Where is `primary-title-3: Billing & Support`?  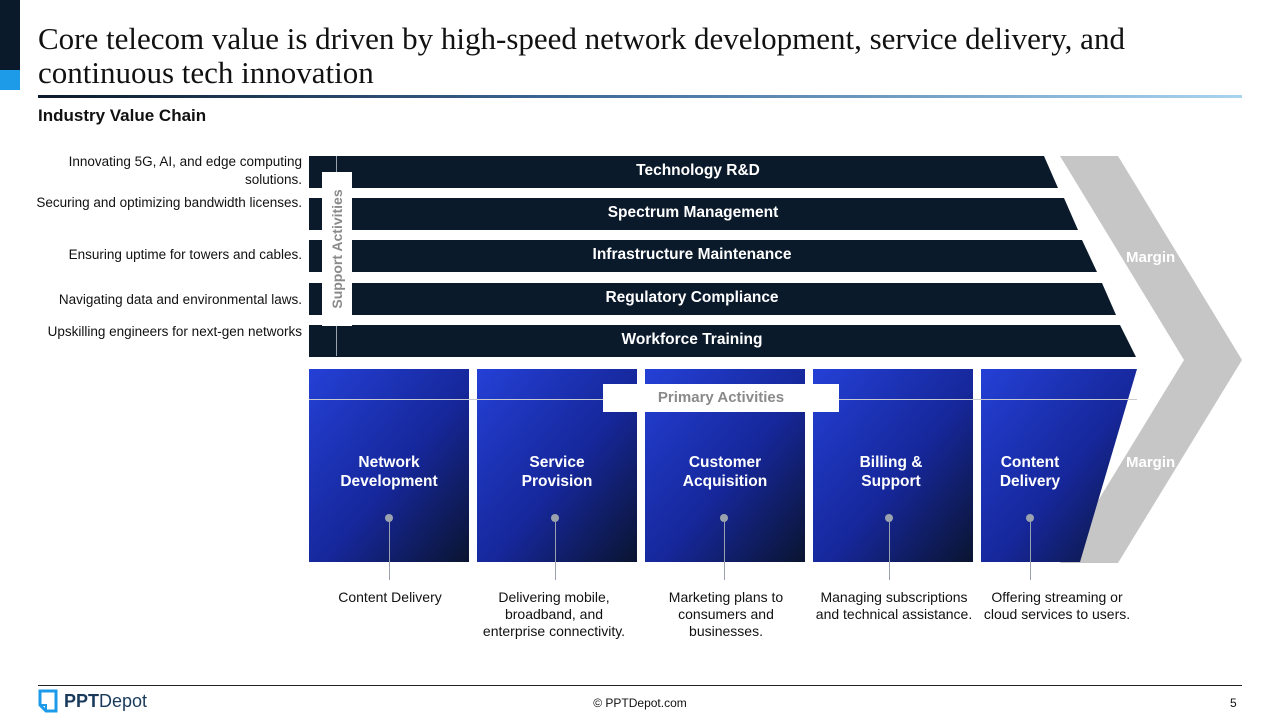
primary-title-3: Billing & Support is located at coordinates (891, 472).